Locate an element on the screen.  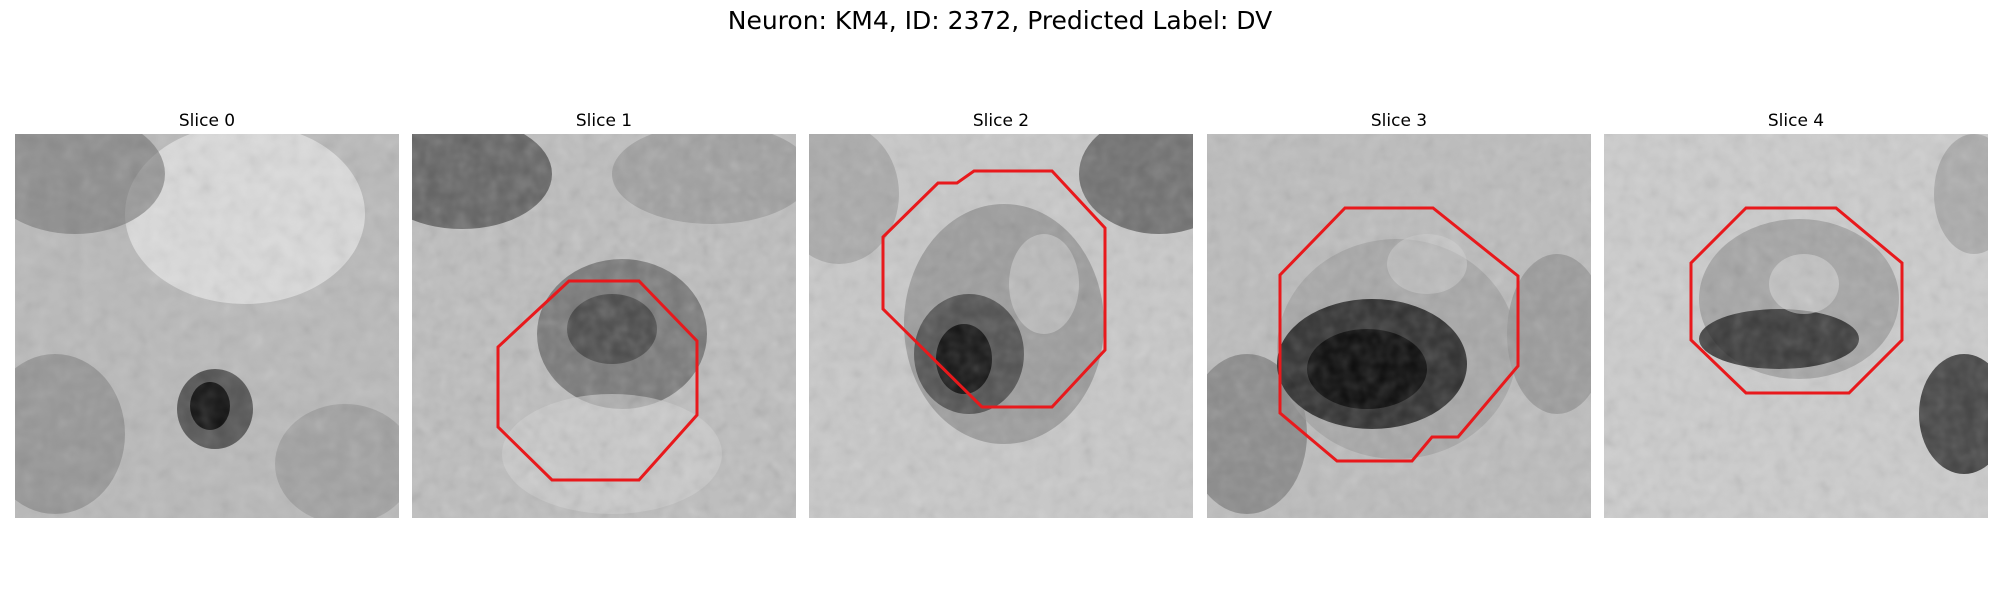
panel-slice-3: Slice 3 is located at coordinates (1399, 313).